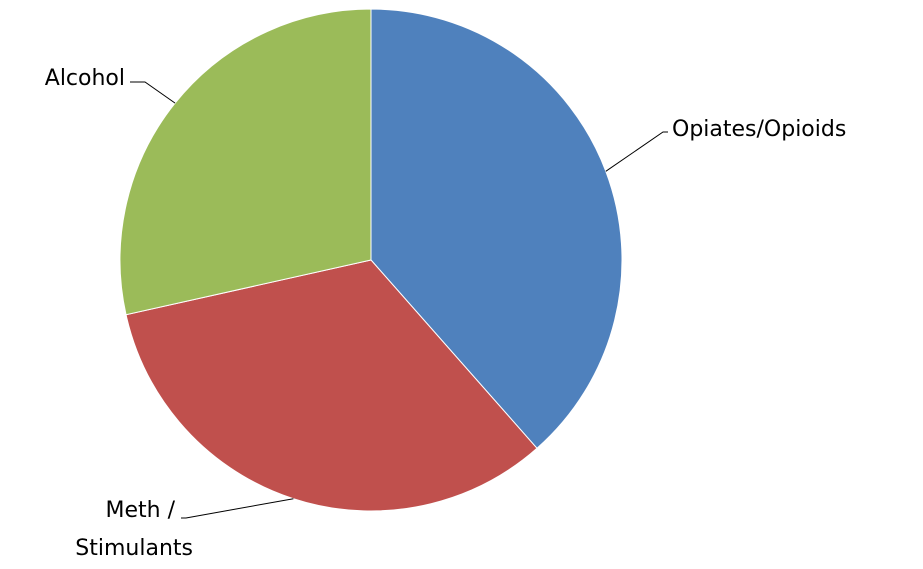 The image size is (923, 569). I want to click on slice-label-meth-line-1: Meth /, so click(141, 510).